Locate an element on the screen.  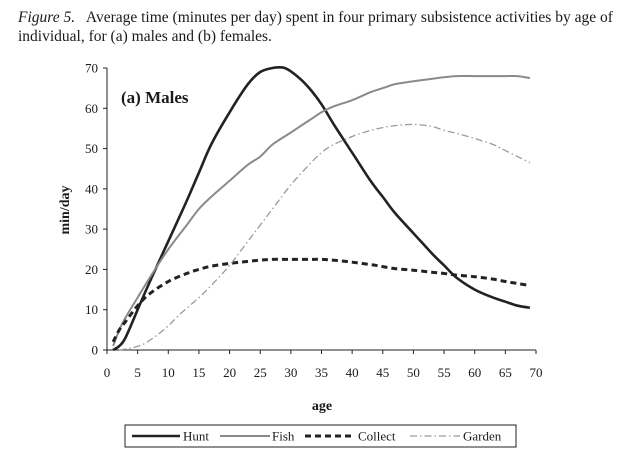
y-tick-label: 50 is located at coordinates (91, 148).